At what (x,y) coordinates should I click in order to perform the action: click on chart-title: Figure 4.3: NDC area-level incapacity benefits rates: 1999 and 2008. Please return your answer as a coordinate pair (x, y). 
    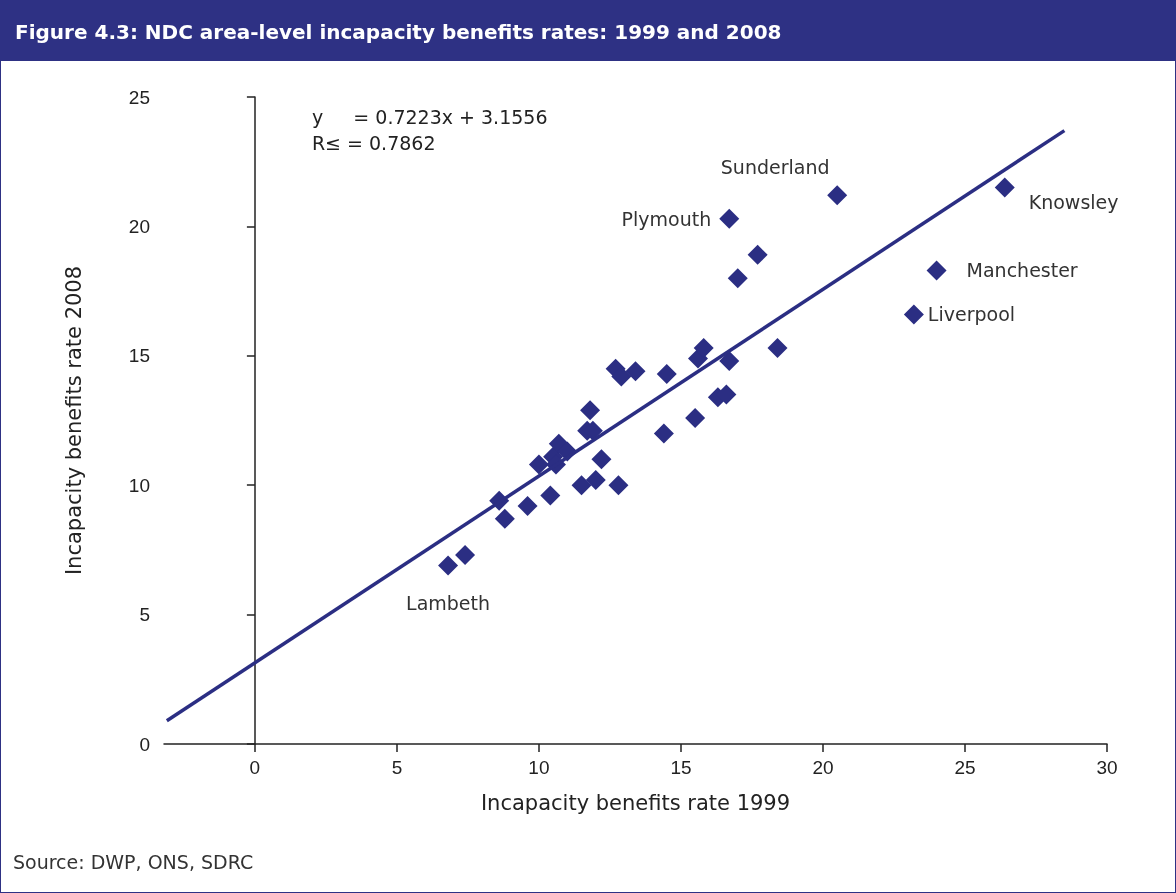
    Looking at the image, I should click on (588, 31).